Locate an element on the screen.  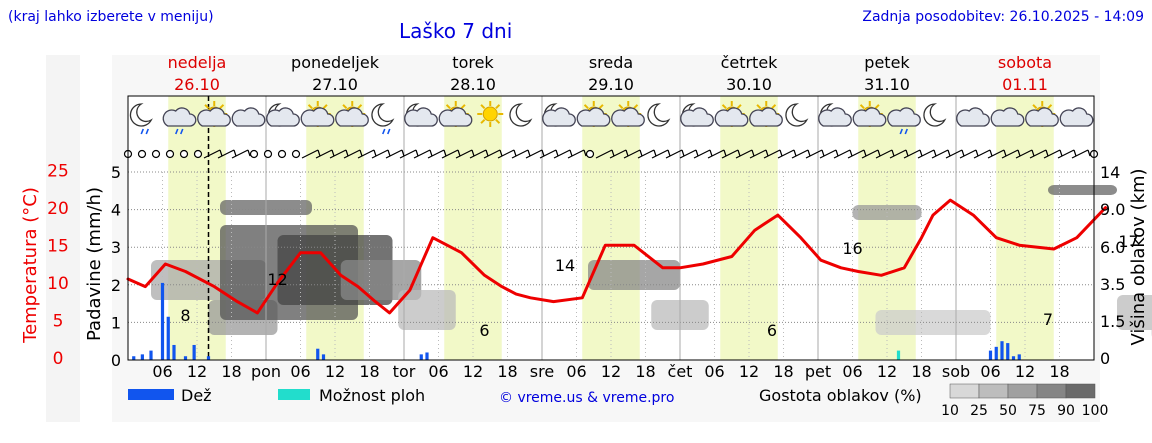
density-step-label: 75 is located at coordinates (1037, 411).